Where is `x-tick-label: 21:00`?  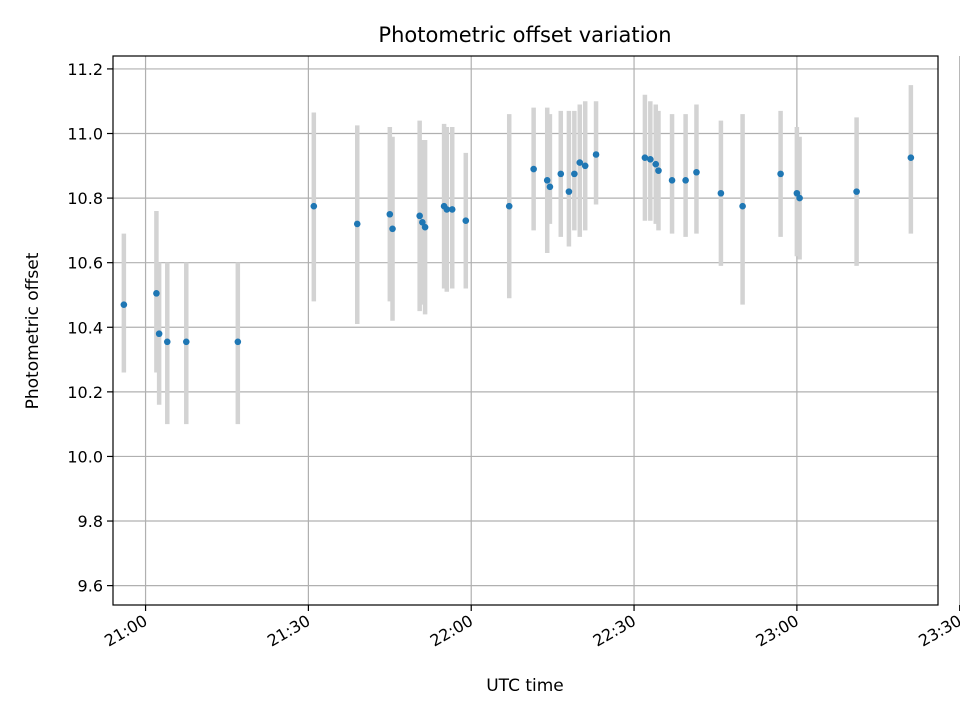
x-tick-label: 21:00 is located at coordinates (125, 631).